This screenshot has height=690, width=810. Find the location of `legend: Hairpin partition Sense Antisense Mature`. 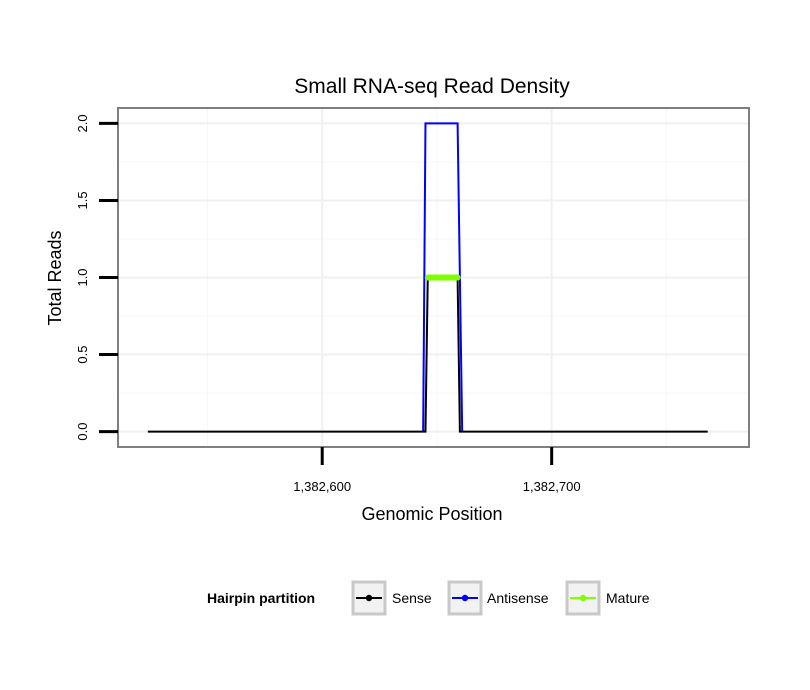

legend: Hairpin partition Sense Antisense Mature is located at coordinates (428, 598).